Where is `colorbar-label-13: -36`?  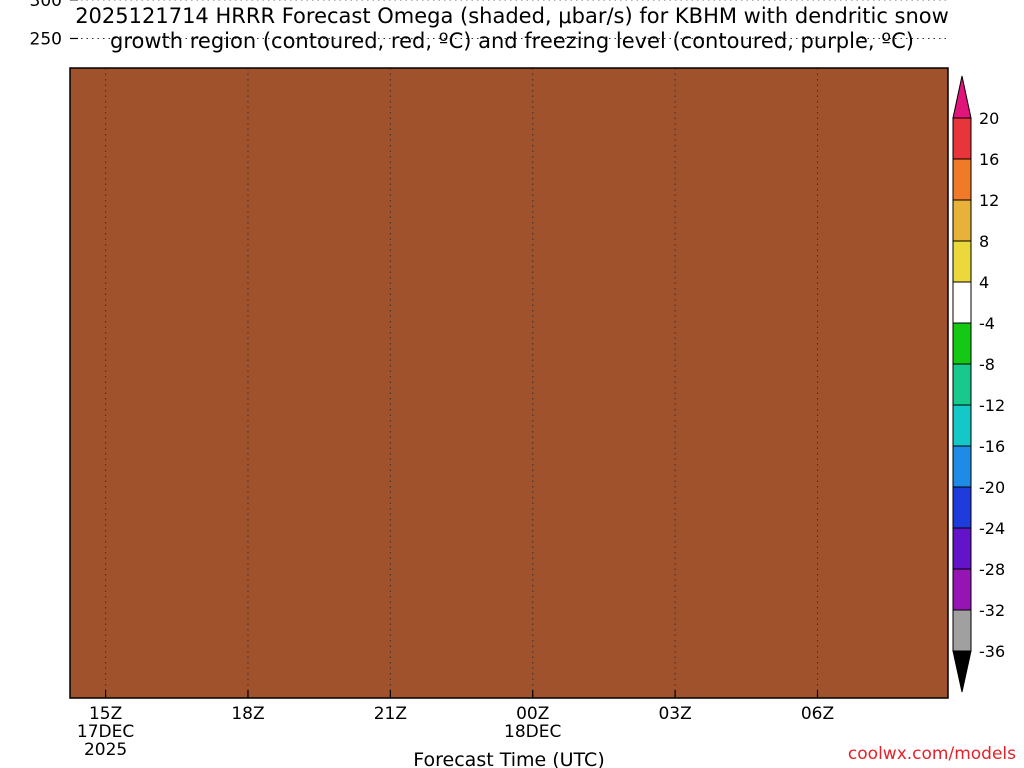
colorbar-label-13: -36 is located at coordinates (992, 651).